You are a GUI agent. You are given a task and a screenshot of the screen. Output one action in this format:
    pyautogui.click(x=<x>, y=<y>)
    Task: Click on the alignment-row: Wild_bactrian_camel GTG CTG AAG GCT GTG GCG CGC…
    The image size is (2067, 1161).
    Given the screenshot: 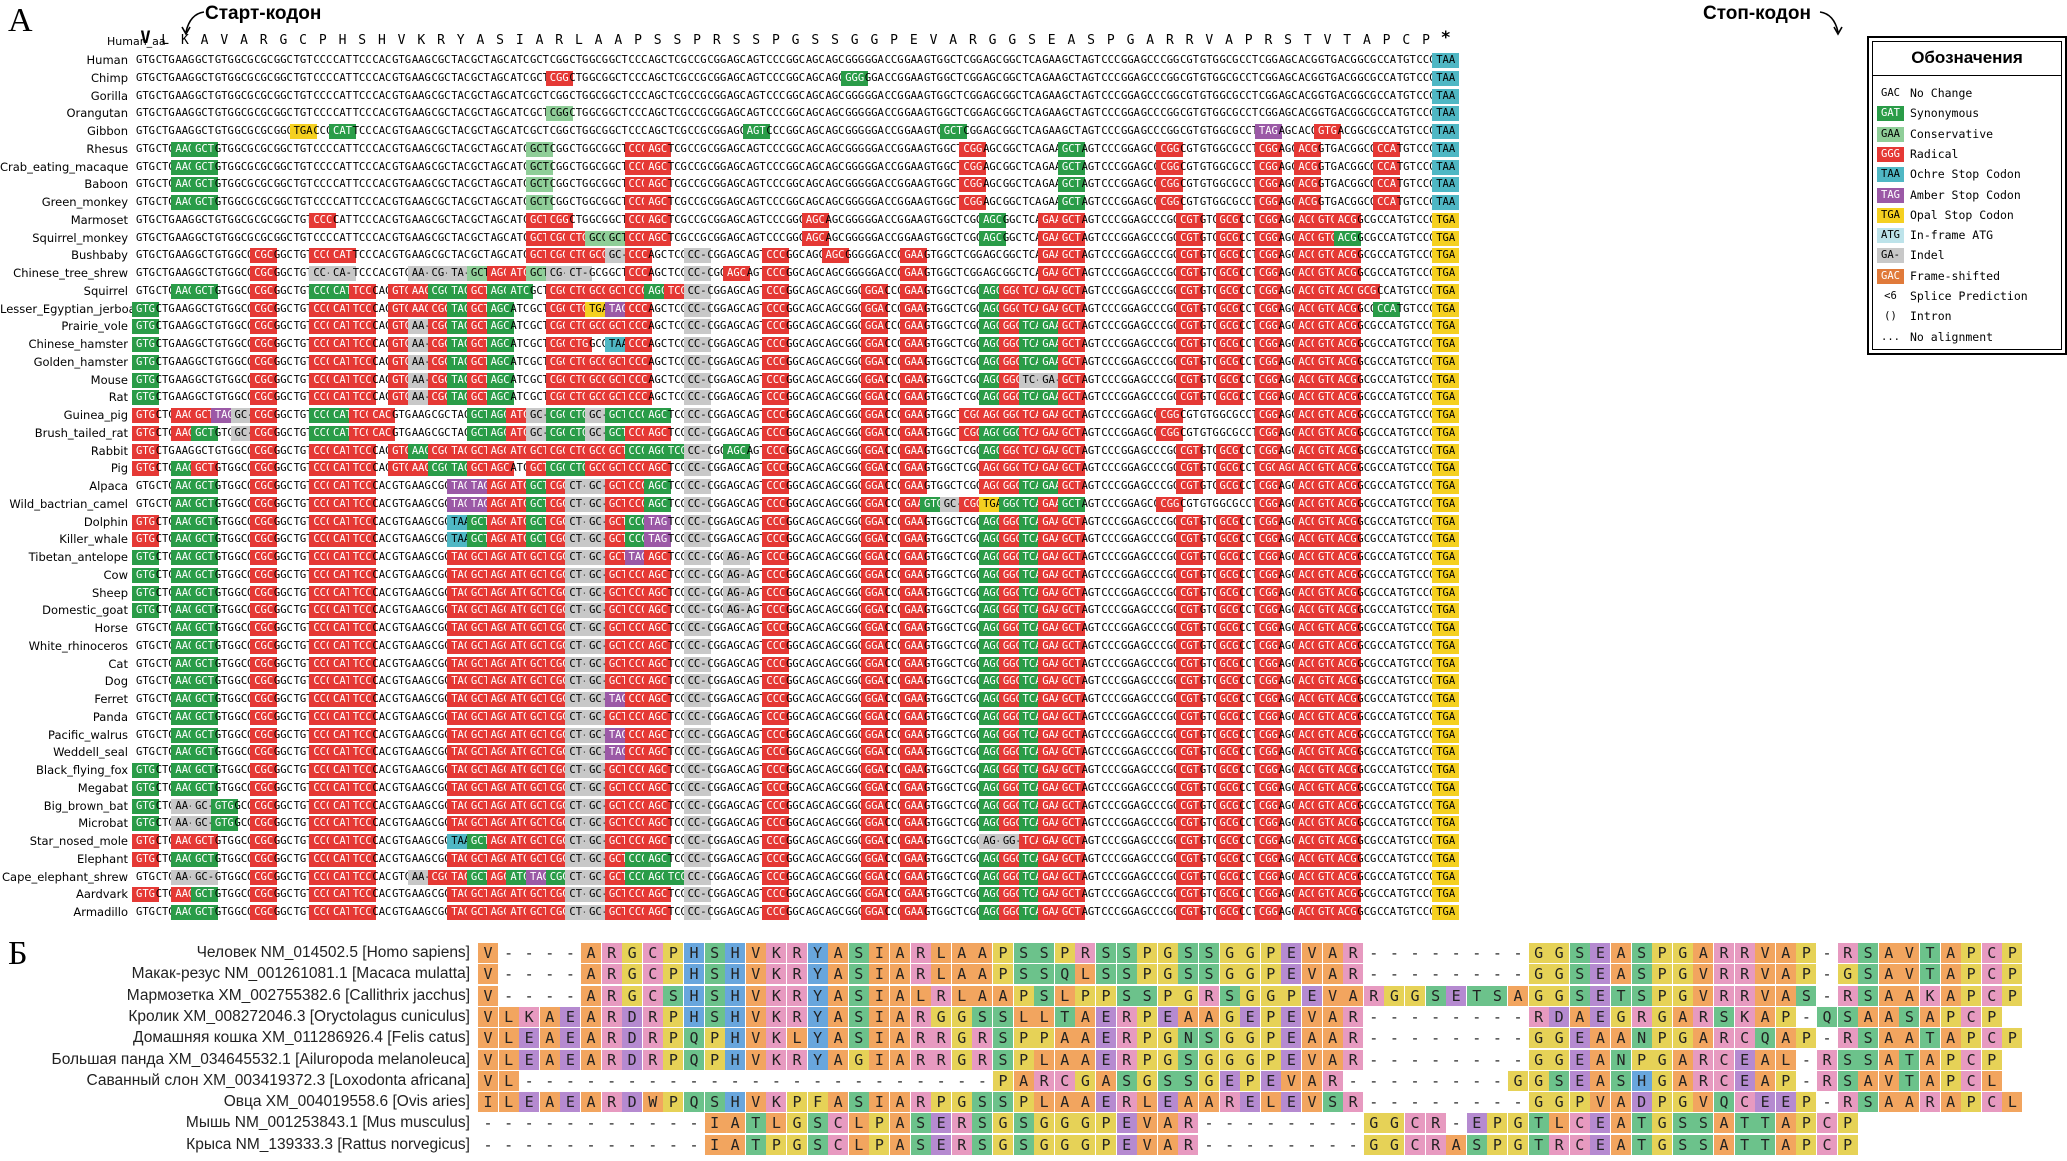 What is the action you would take?
    pyautogui.click(x=925, y=504)
    